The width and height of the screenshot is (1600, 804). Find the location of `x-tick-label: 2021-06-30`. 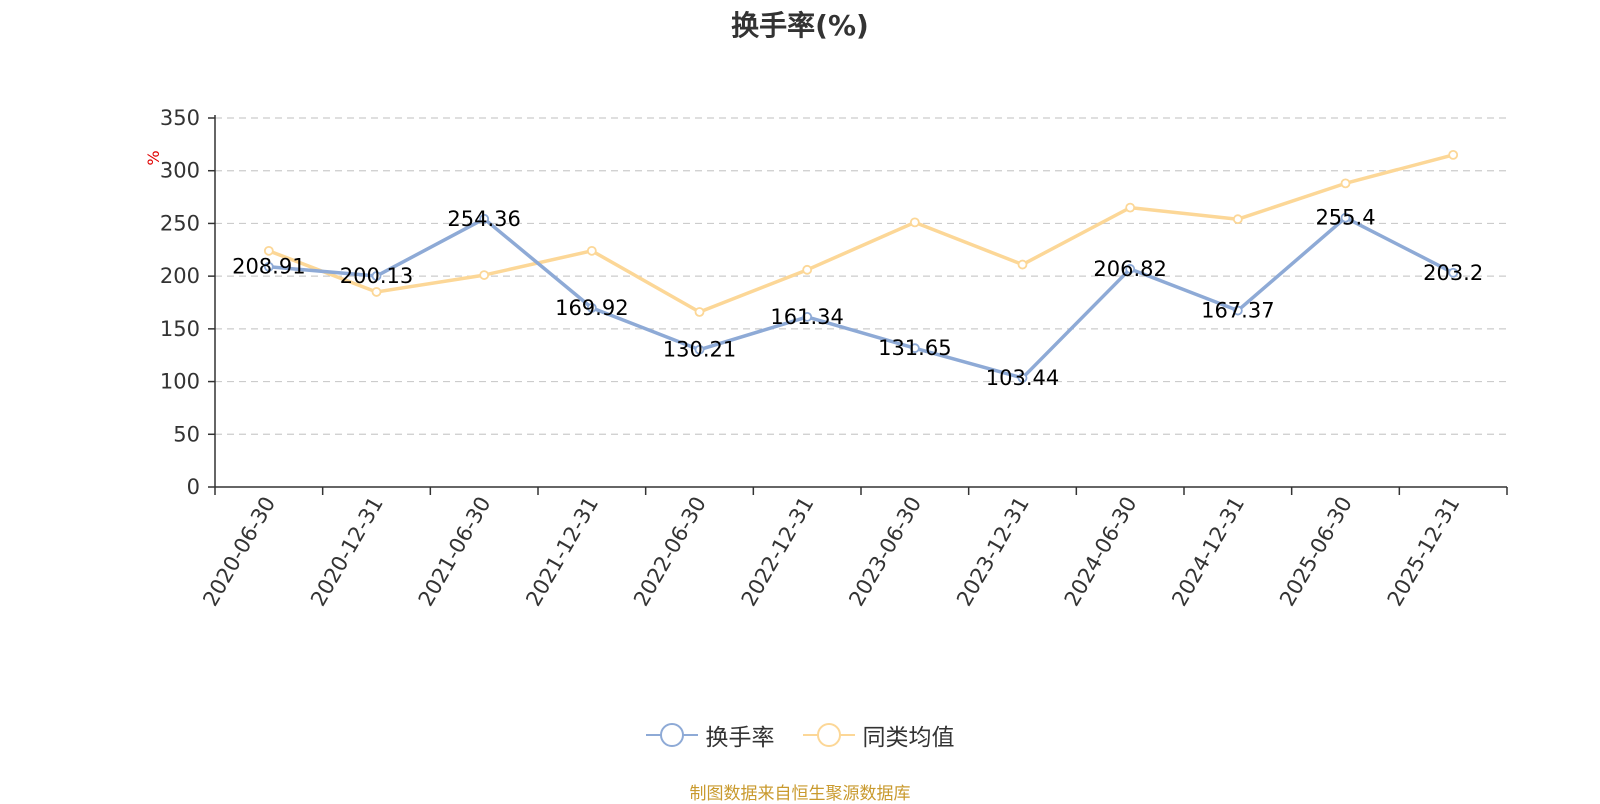

x-tick-label: 2021-06-30 is located at coordinates (455, 552).